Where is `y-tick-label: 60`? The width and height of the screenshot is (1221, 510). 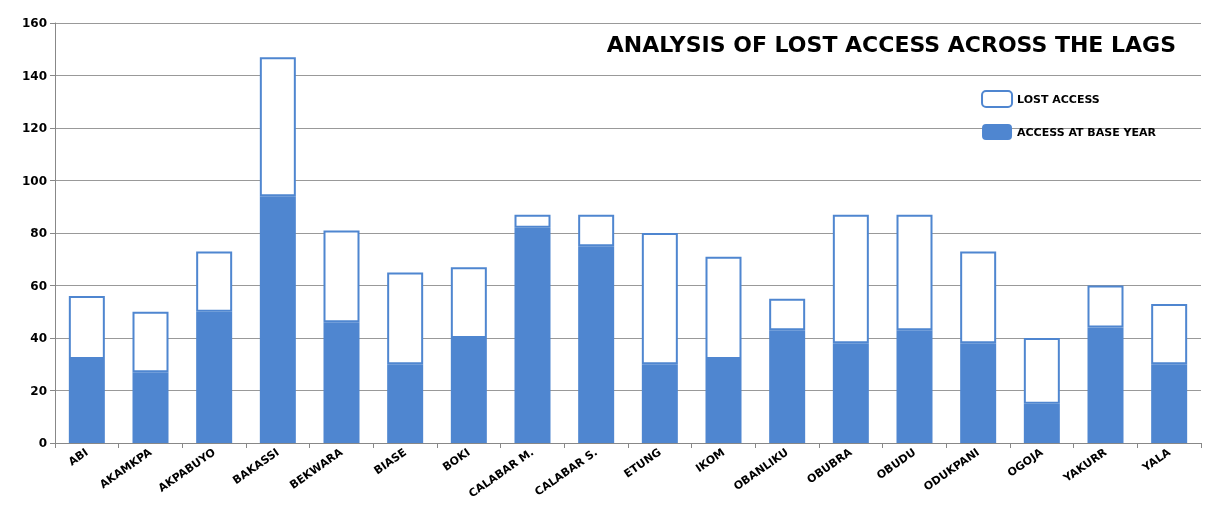
y-tick-label: 60 is located at coordinates (38, 285).